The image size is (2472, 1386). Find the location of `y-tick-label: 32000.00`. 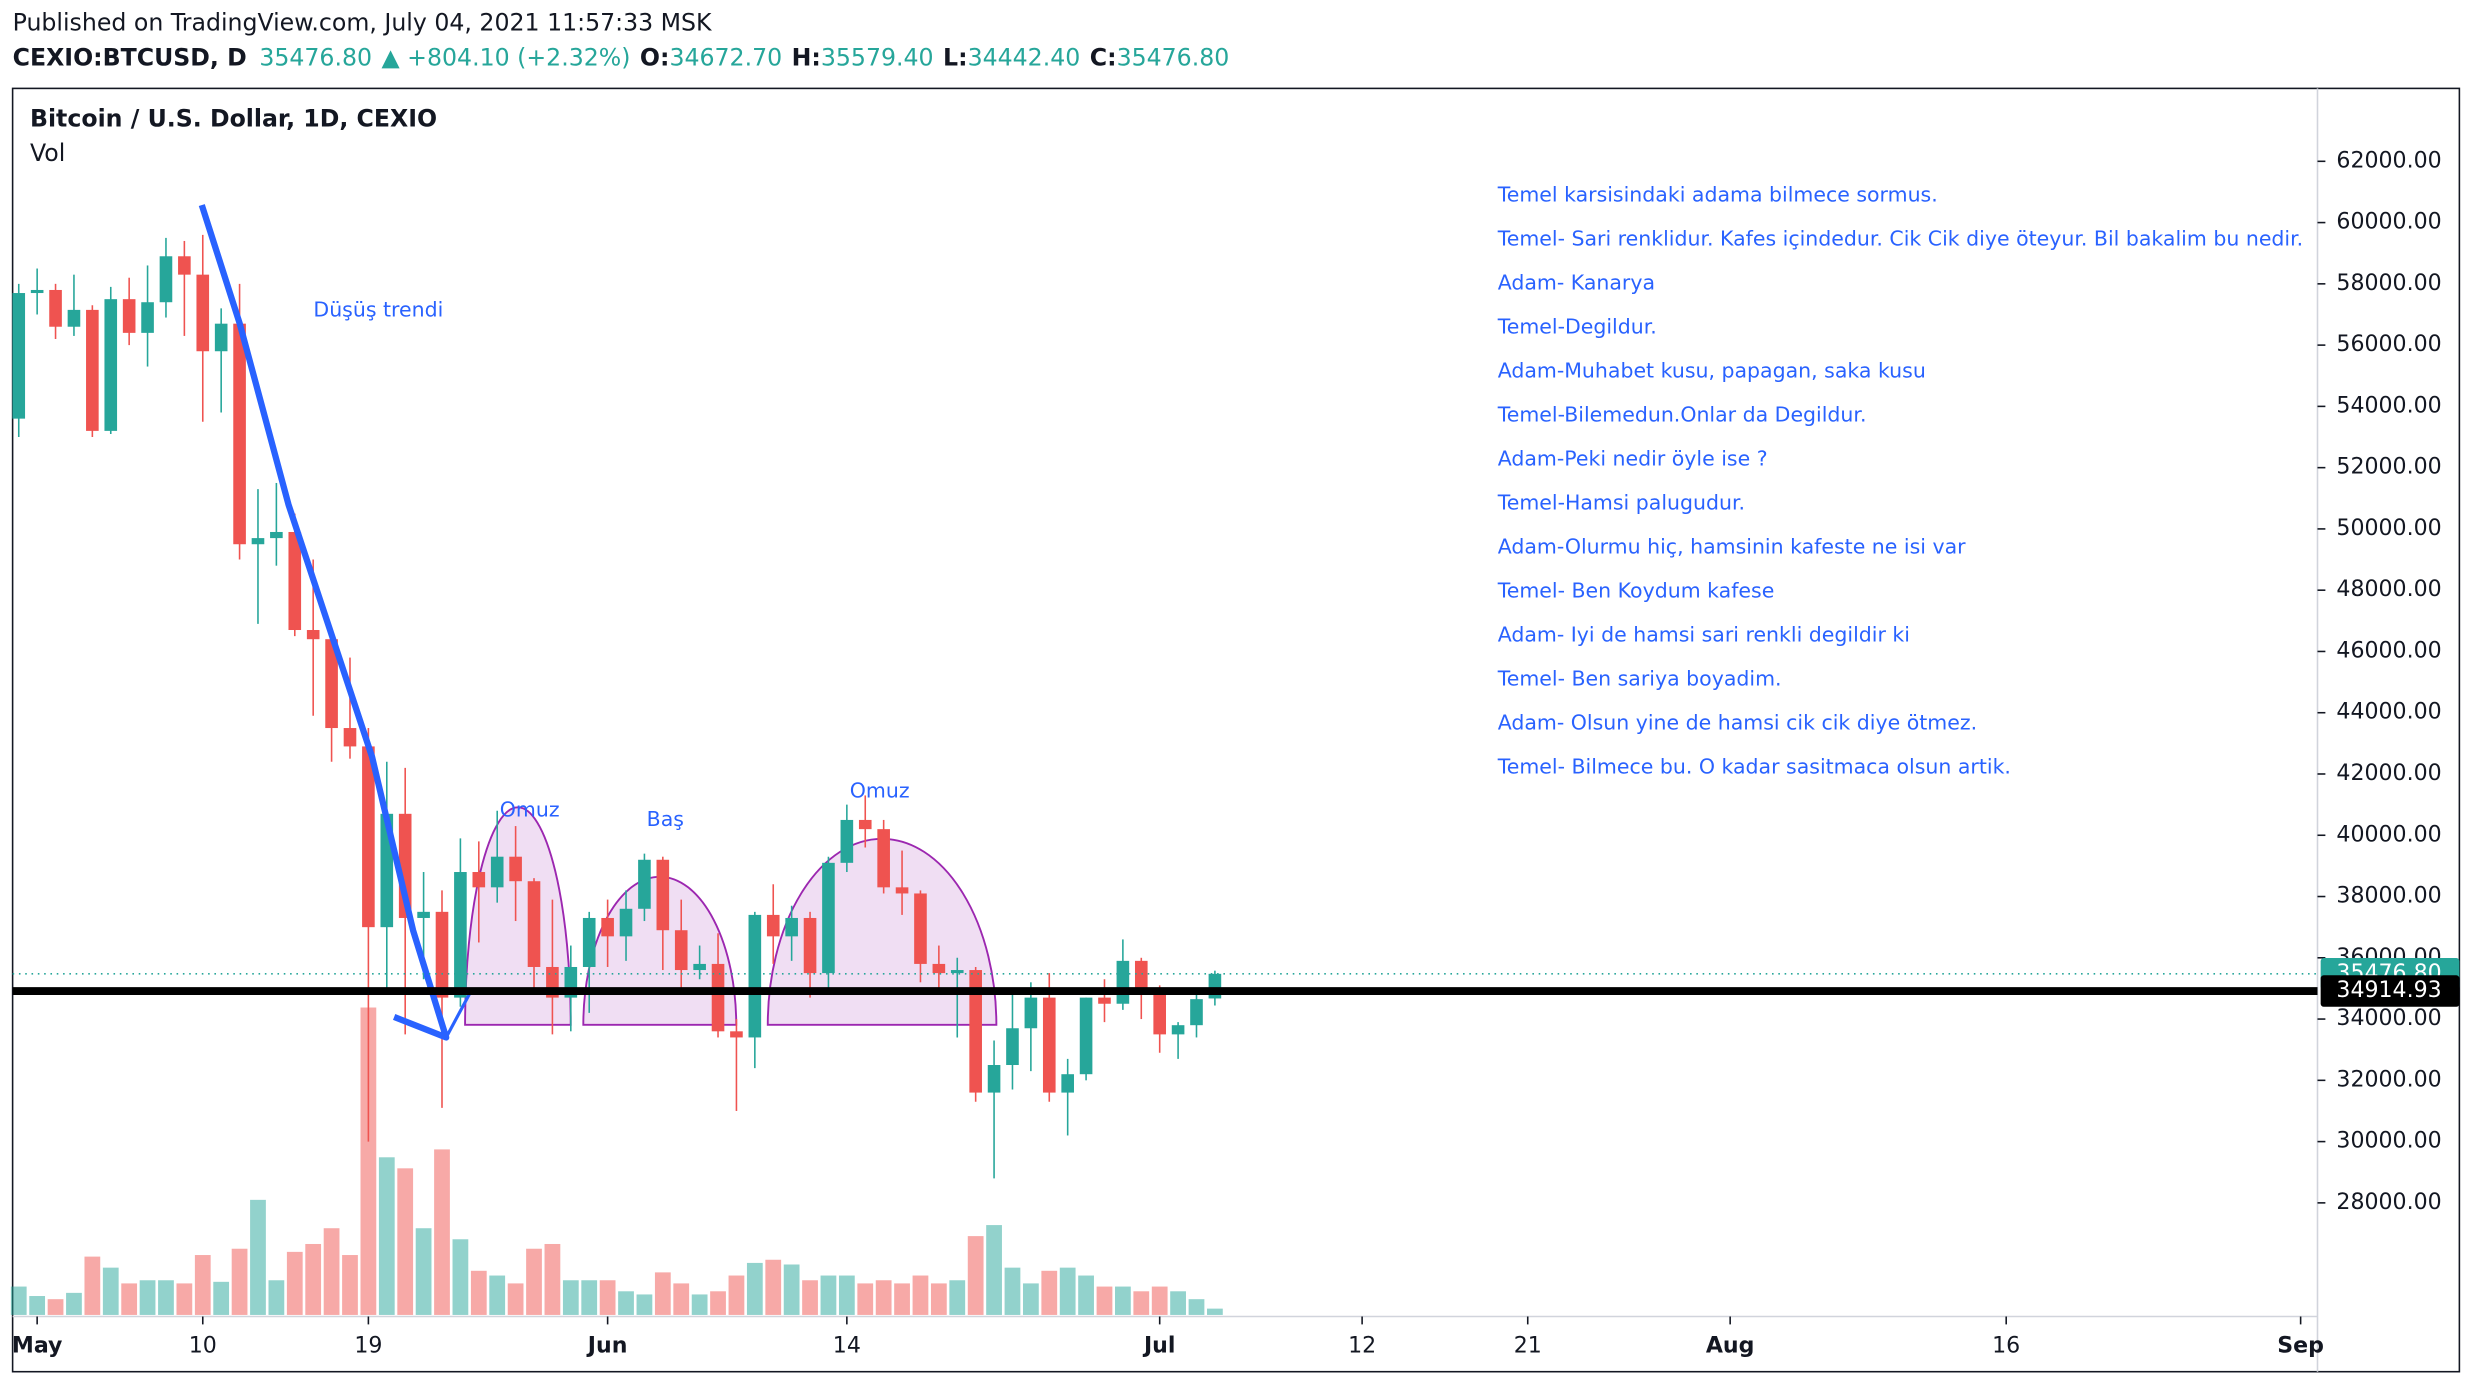

y-tick-label: 32000.00 is located at coordinates (2388, 1079).